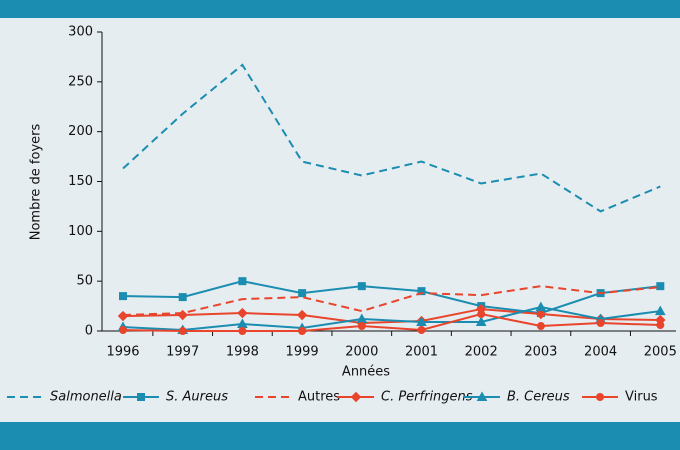 The width and height of the screenshot is (680, 450). What do you see at coordinates (242, 352) in the screenshot?
I see `x-tick-label: 1998` at bounding box center [242, 352].